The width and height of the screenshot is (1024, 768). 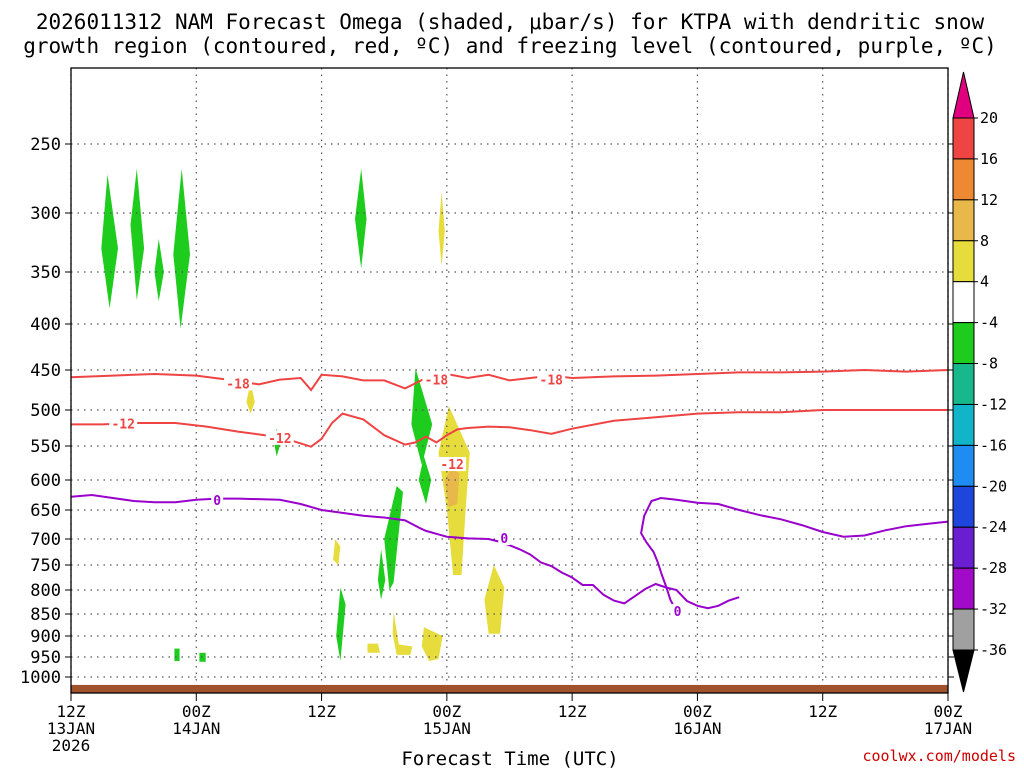 What do you see at coordinates (45, 511) in the screenshot?
I see `y-tick-label-650: 650` at bounding box center [45, 511].